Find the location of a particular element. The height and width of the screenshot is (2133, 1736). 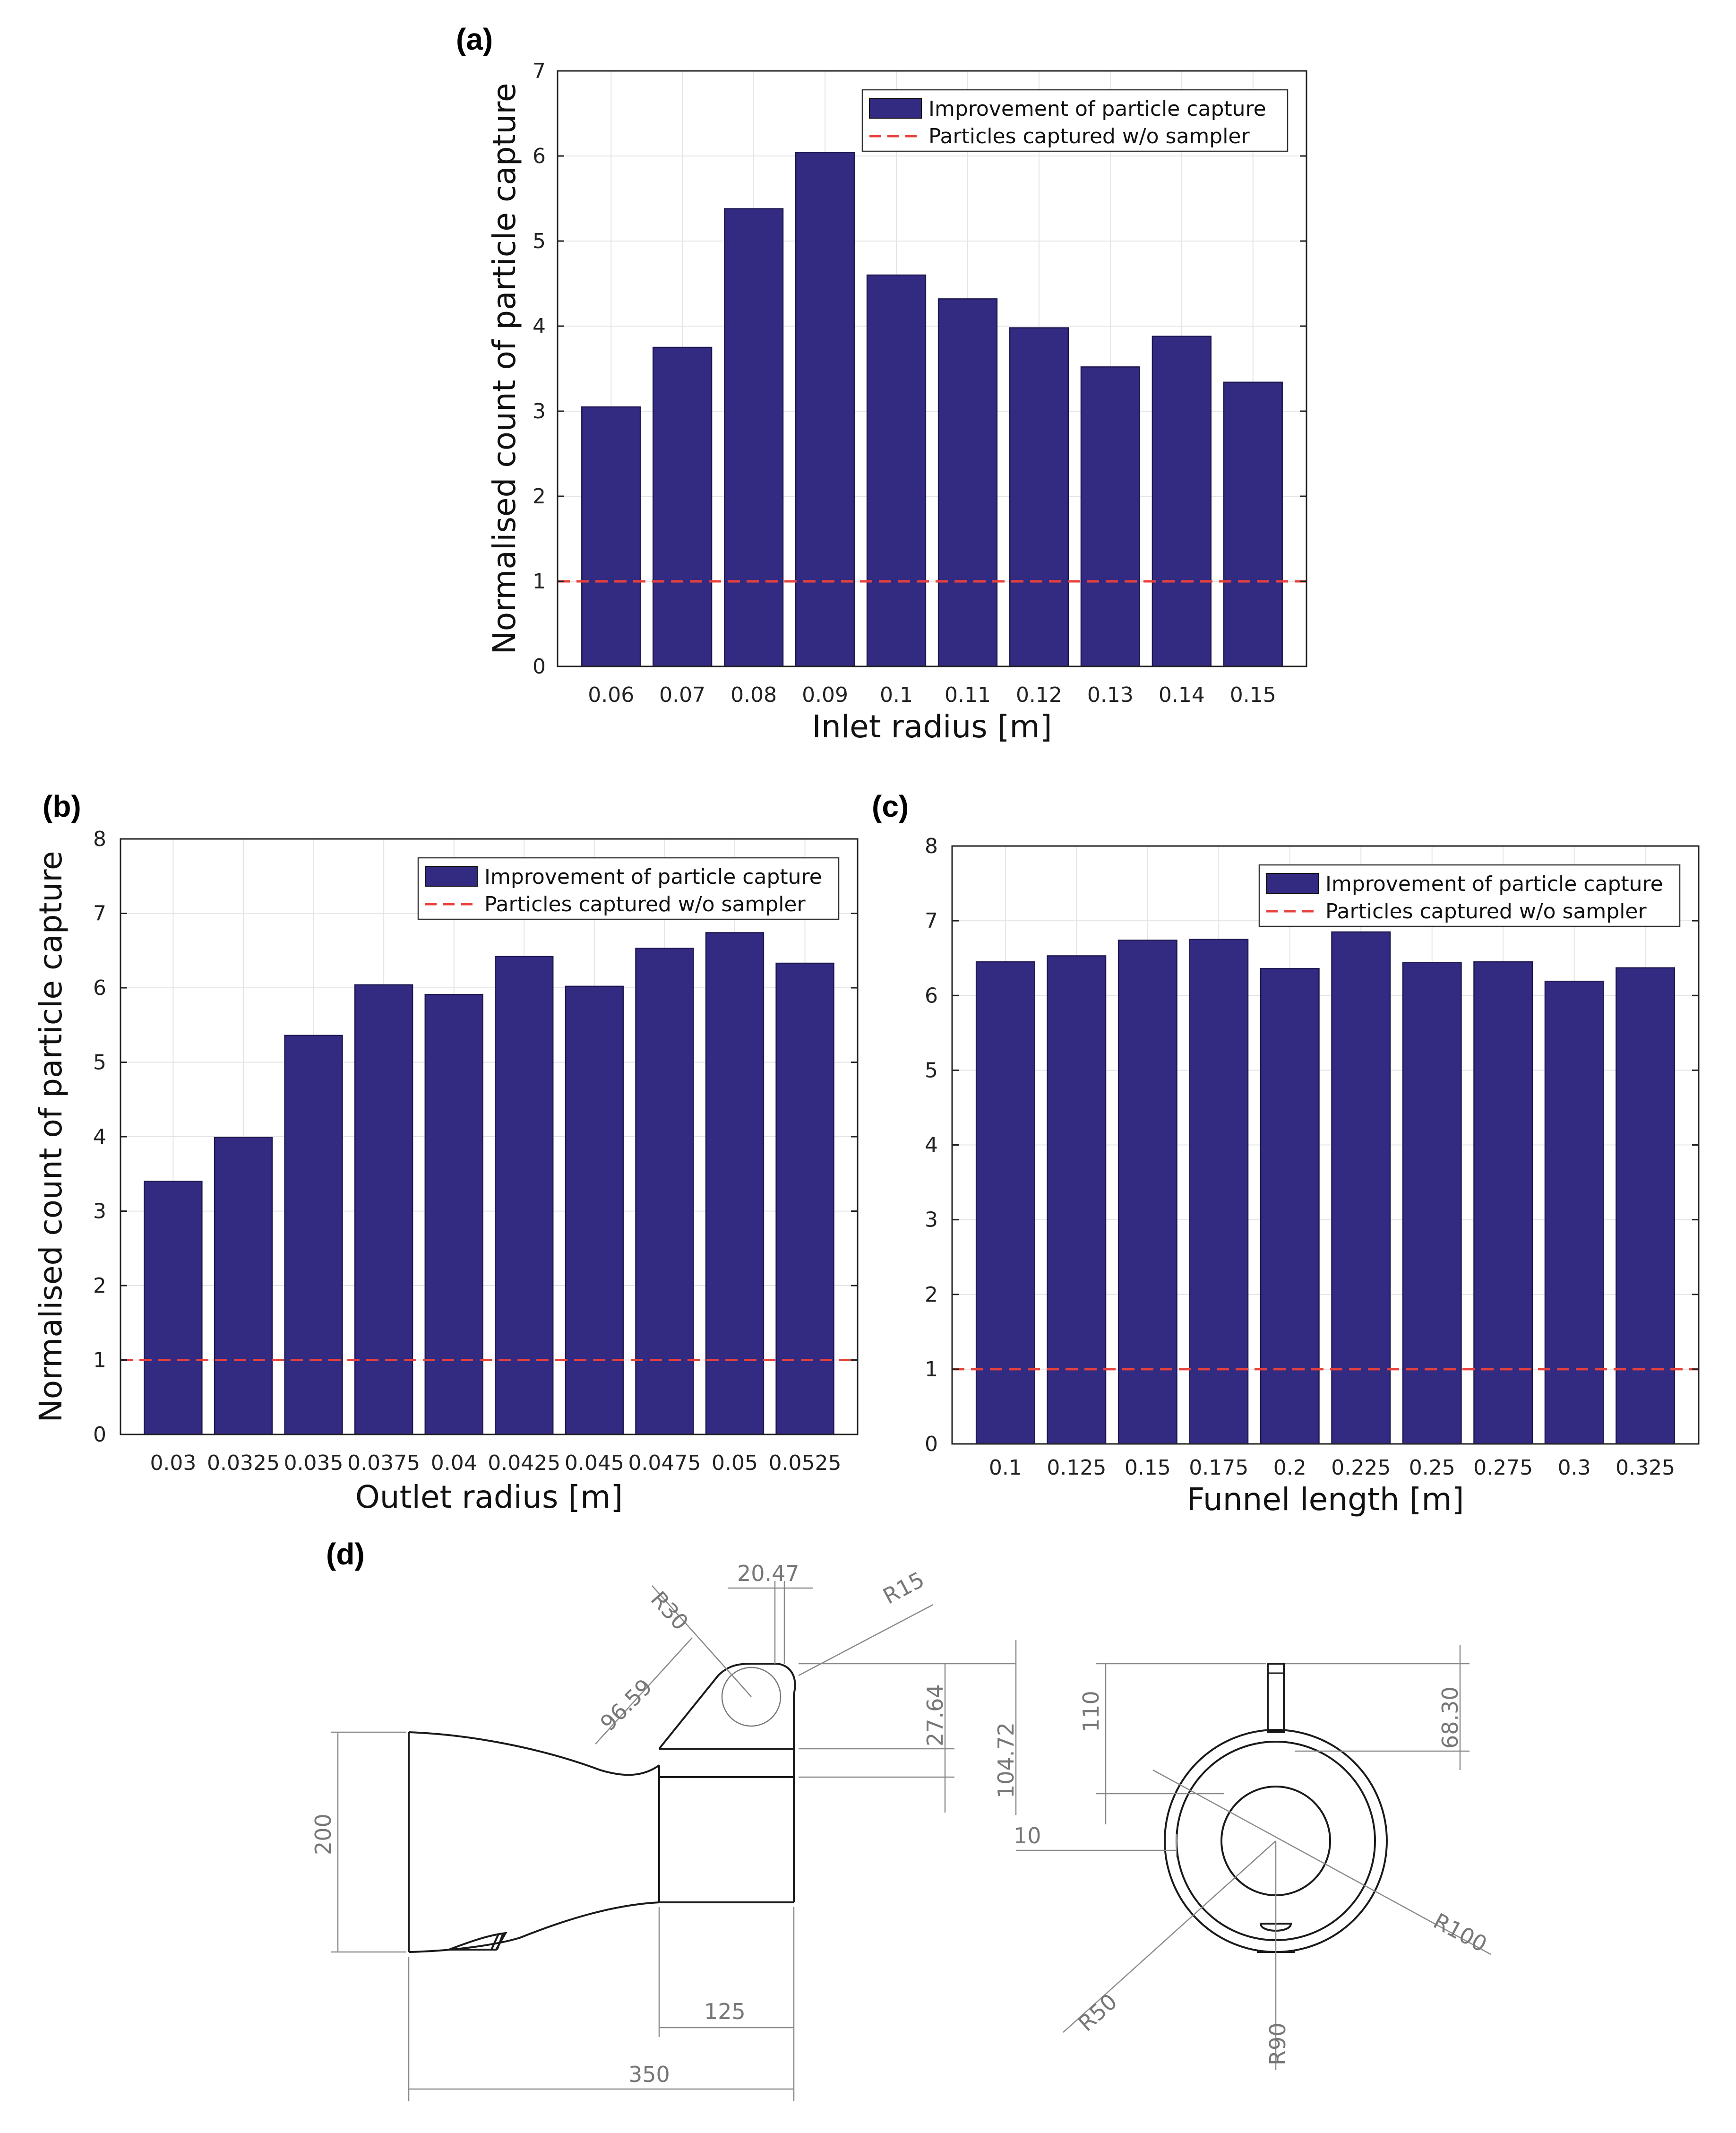

x-tick-label: 0.12 is located at coordinates (1039, 695).